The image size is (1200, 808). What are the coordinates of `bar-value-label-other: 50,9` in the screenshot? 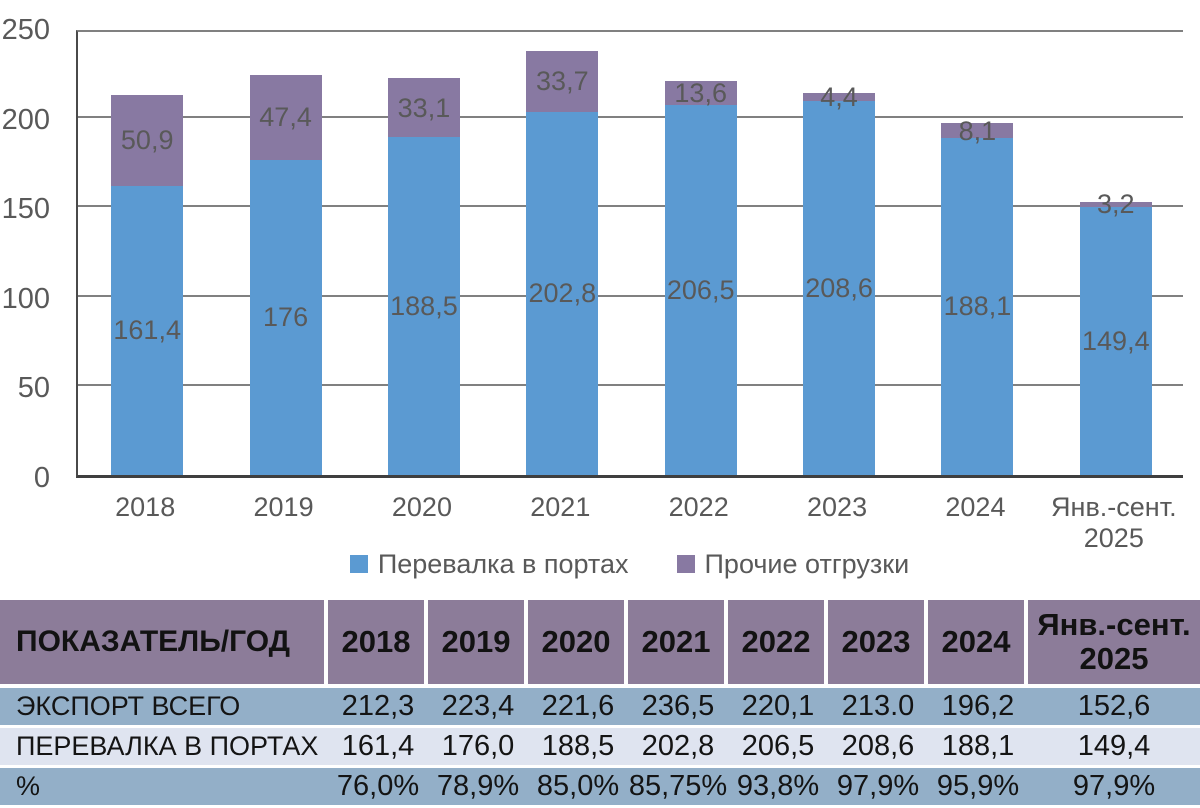 It's located at (147, 140).